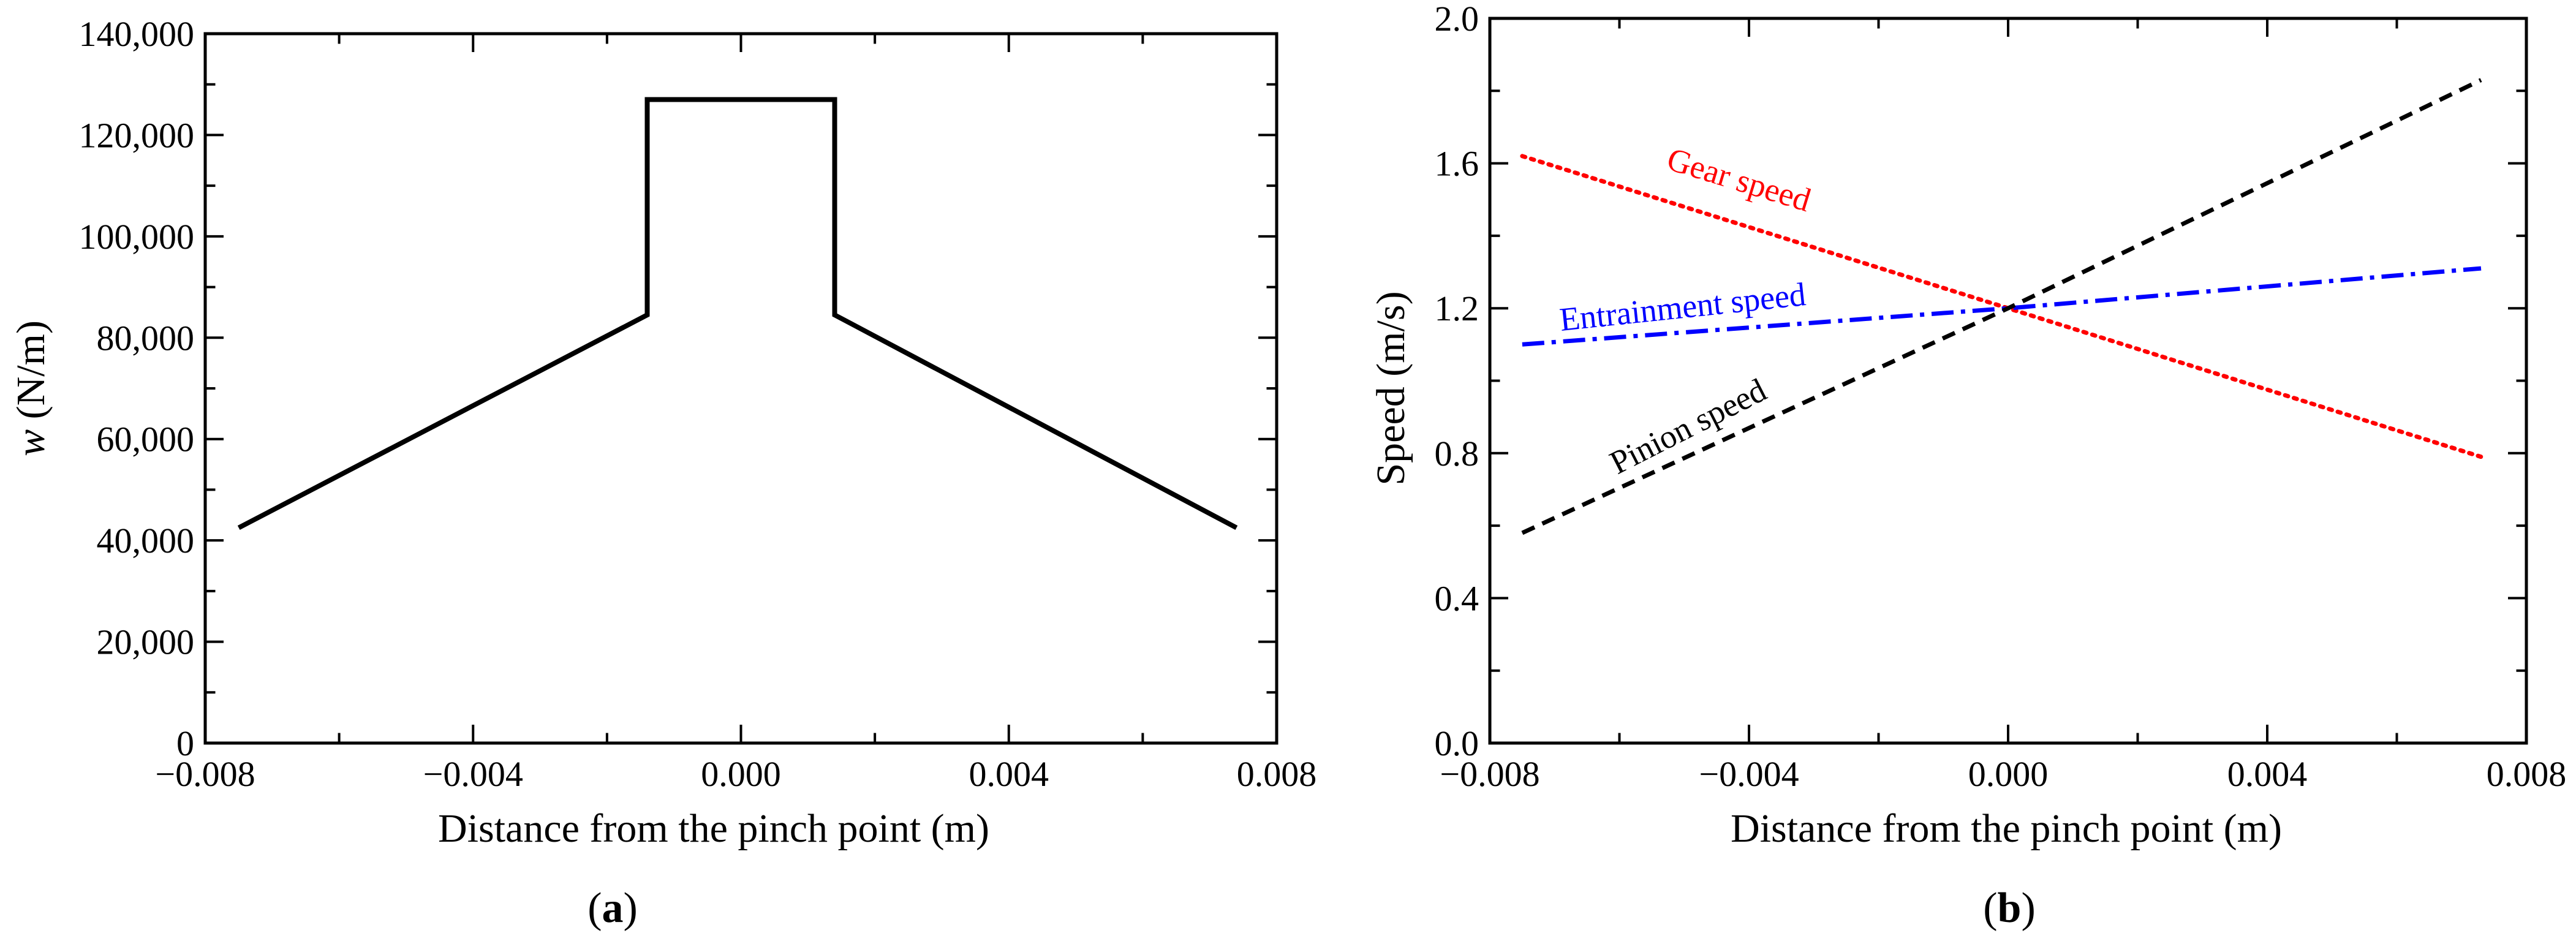  Describe the element at coordinates (146, 541) in the screenshot. I see `panel-a-y-tick-label: 40,000` at that location.